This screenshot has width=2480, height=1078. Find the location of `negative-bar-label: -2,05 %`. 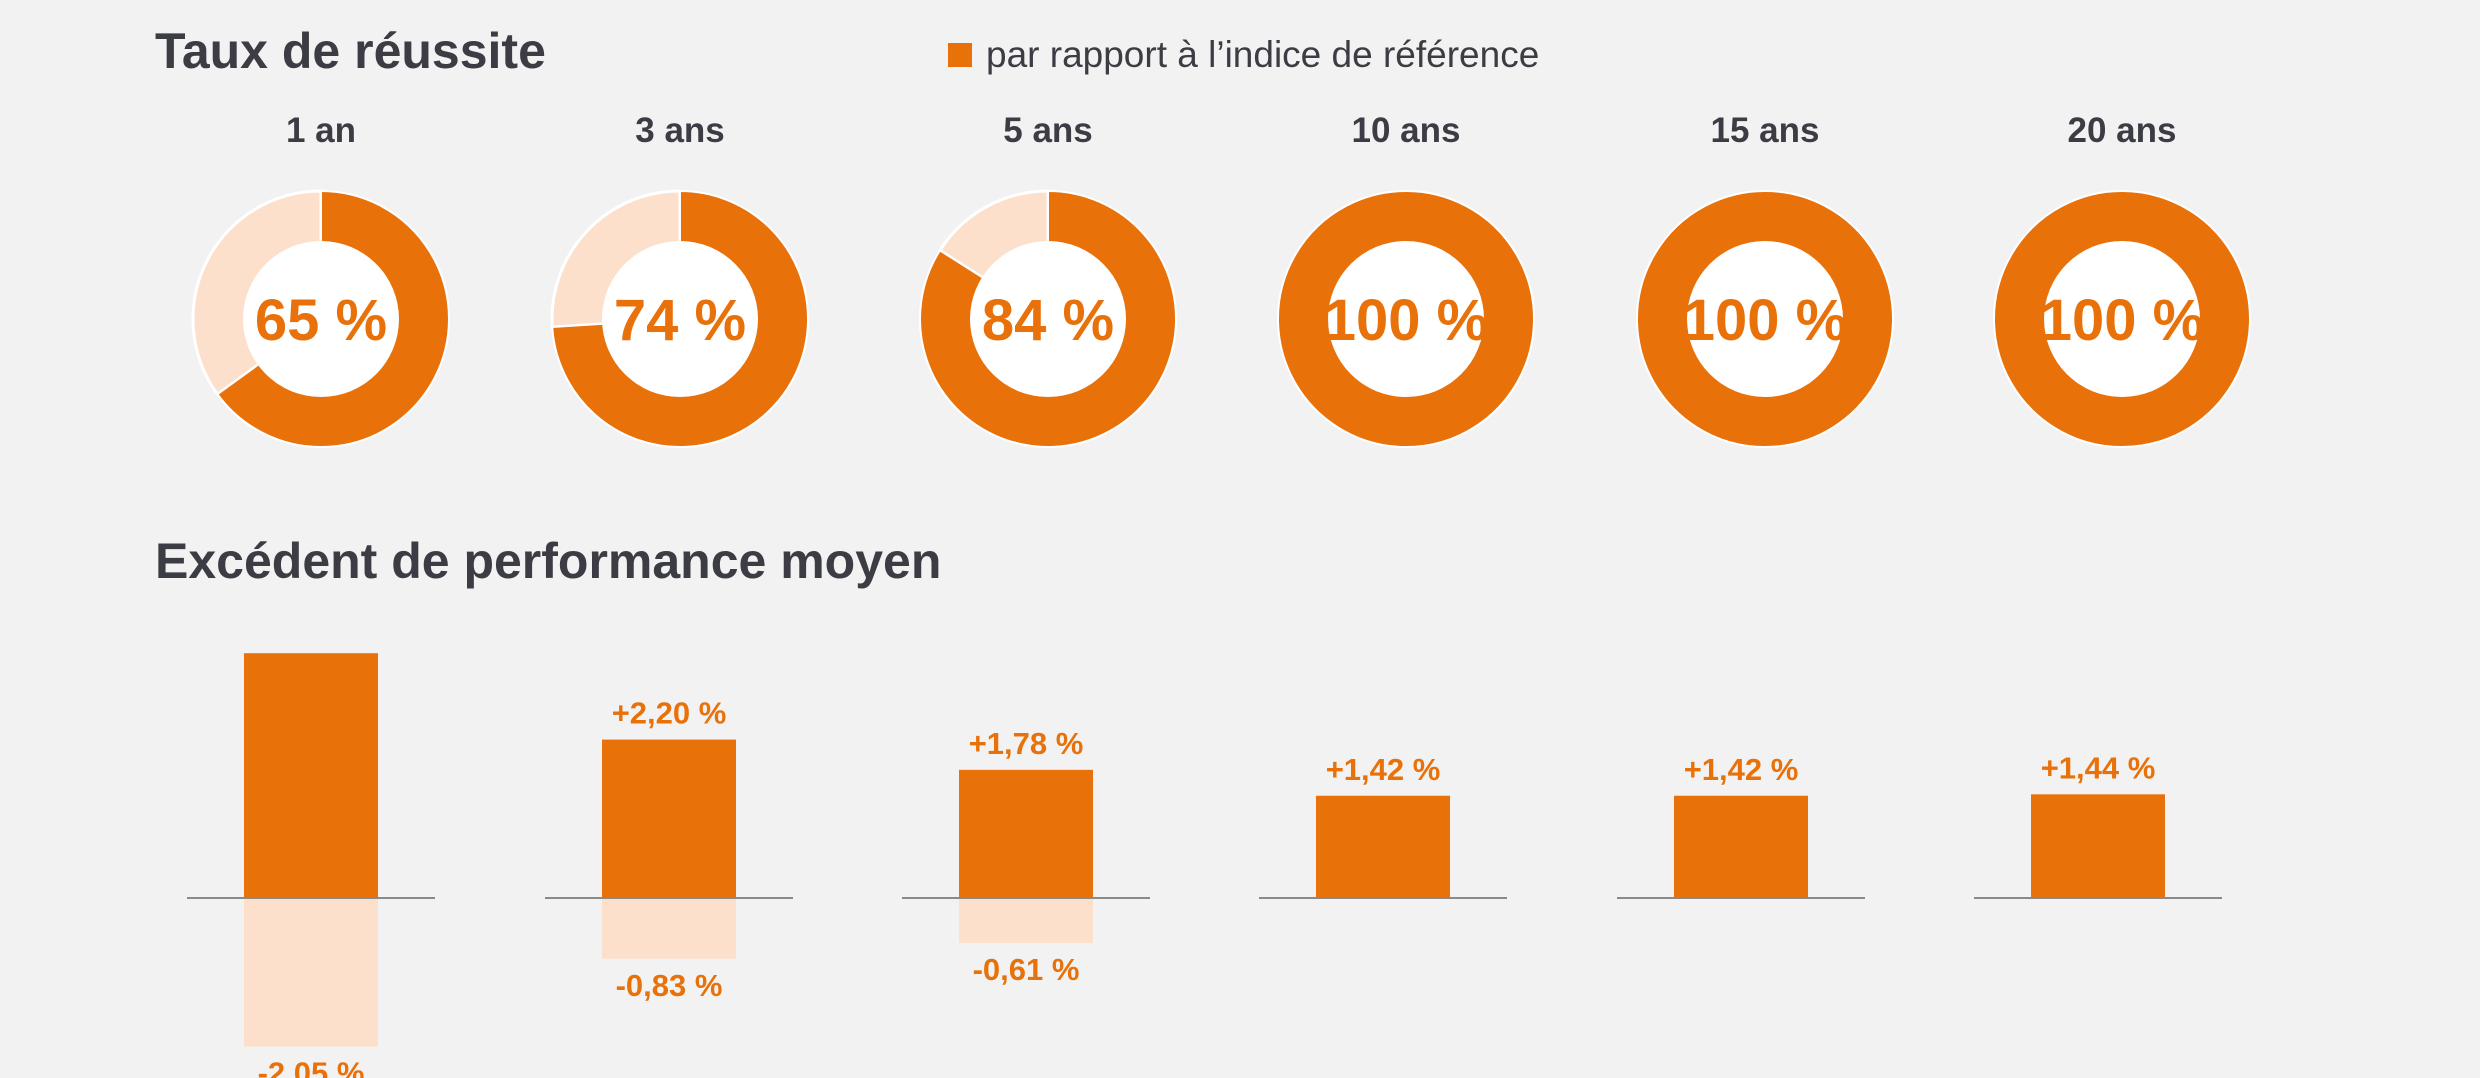

negative-bar-label: -2,05 % is located at coordinates (311, 1067).